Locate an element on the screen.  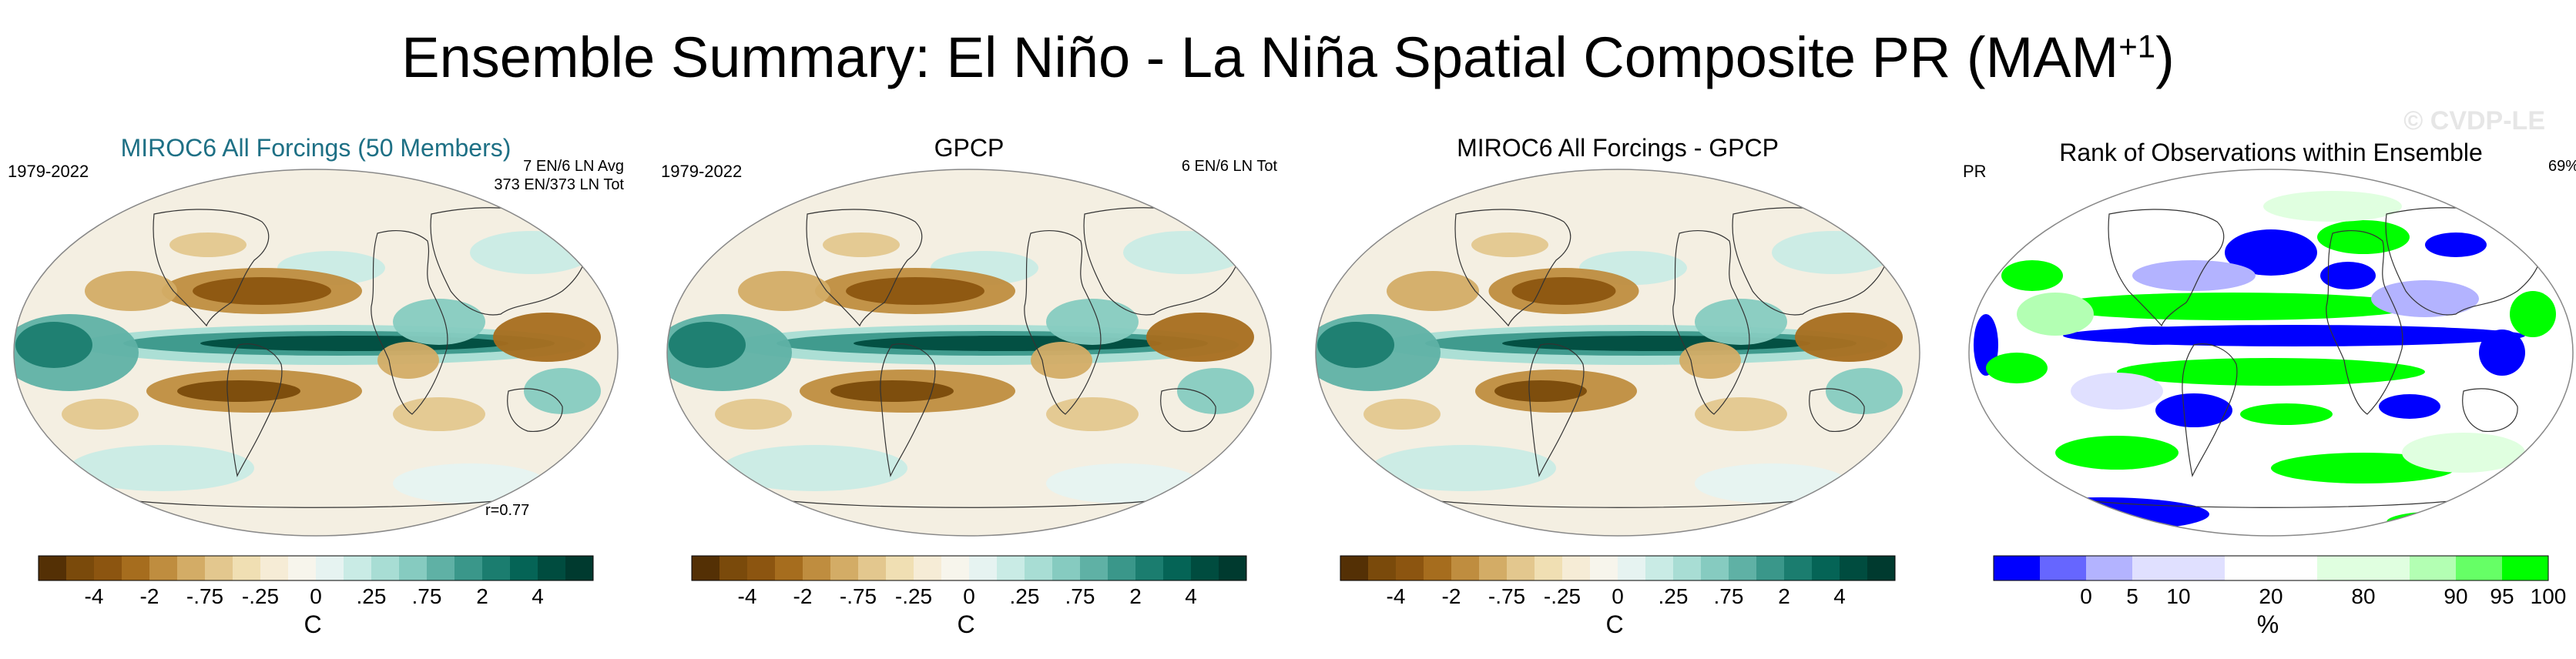
rank-map is located at coordinates (2271, 353).